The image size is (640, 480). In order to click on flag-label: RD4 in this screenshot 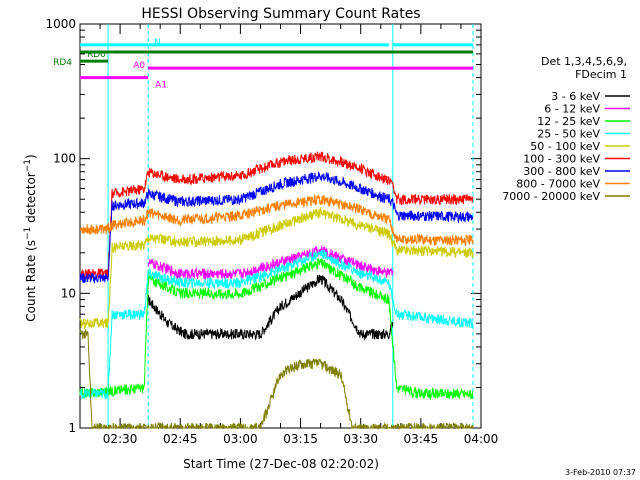, I will do `click(62, 63)`.